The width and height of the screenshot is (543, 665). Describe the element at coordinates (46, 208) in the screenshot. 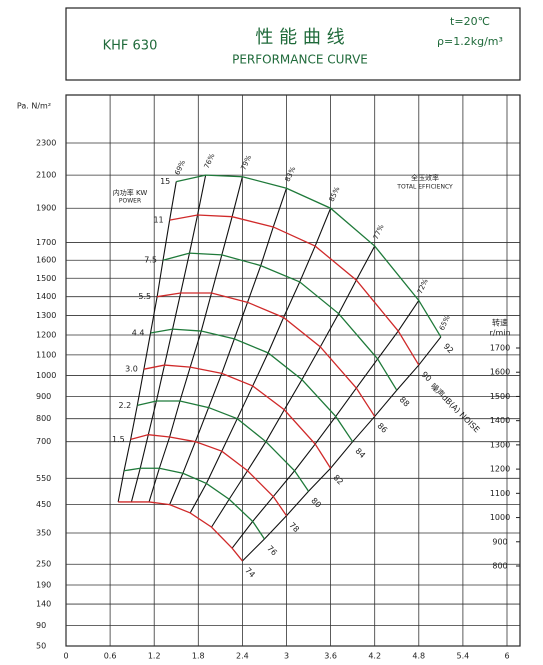

I see `y-tick-label: 1900` at that location.